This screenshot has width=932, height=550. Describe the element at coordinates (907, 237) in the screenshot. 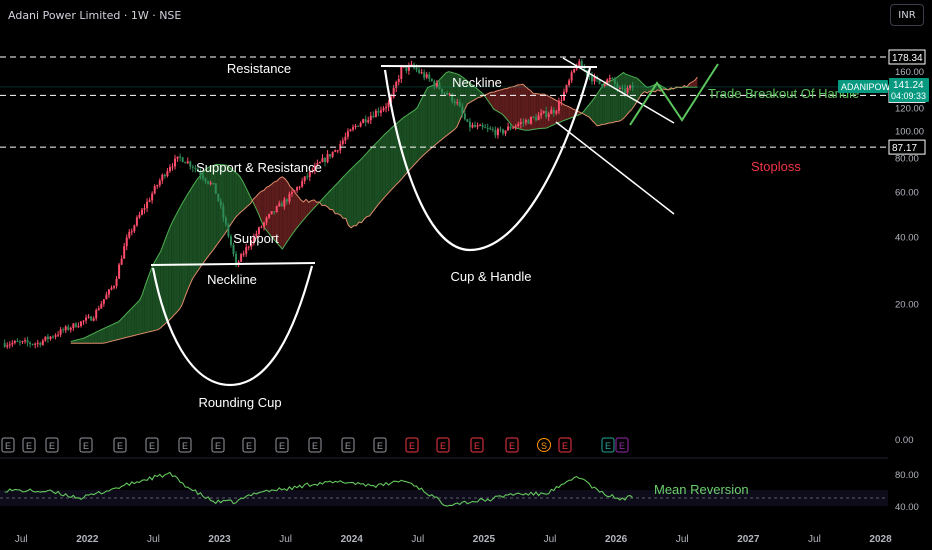

I see `y-tick-label: 40.00` at that location.